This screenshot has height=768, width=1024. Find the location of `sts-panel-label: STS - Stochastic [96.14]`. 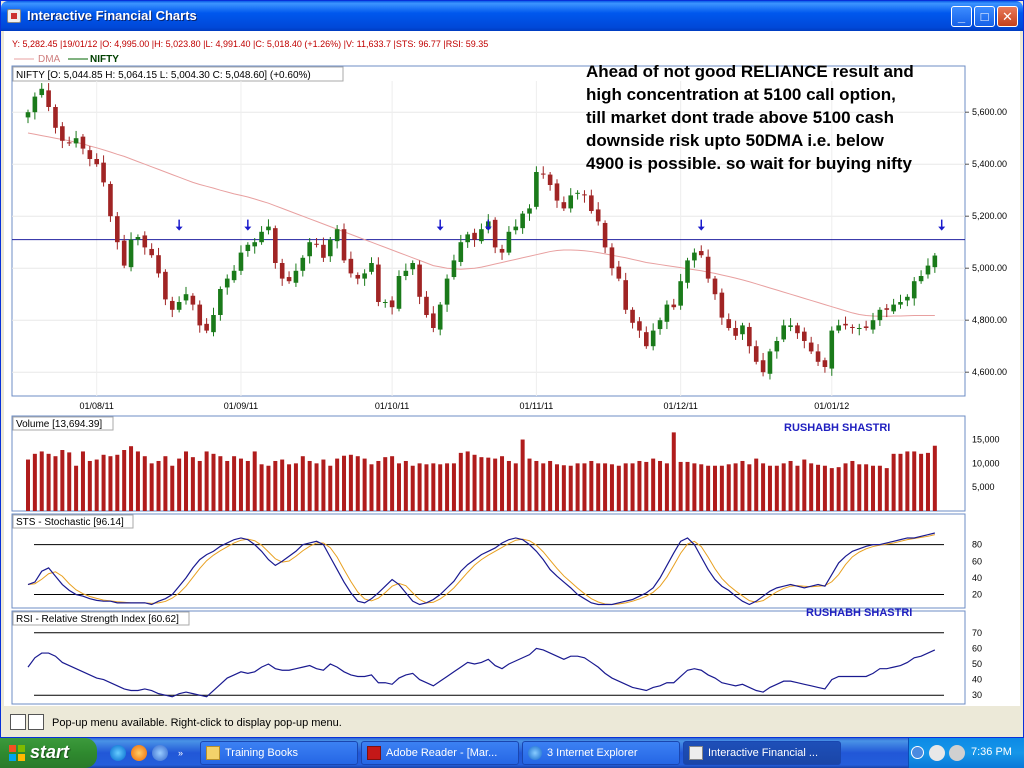

sts-panel-label: STS - Stochastic [96.14] is located at coordinates (70, 522).